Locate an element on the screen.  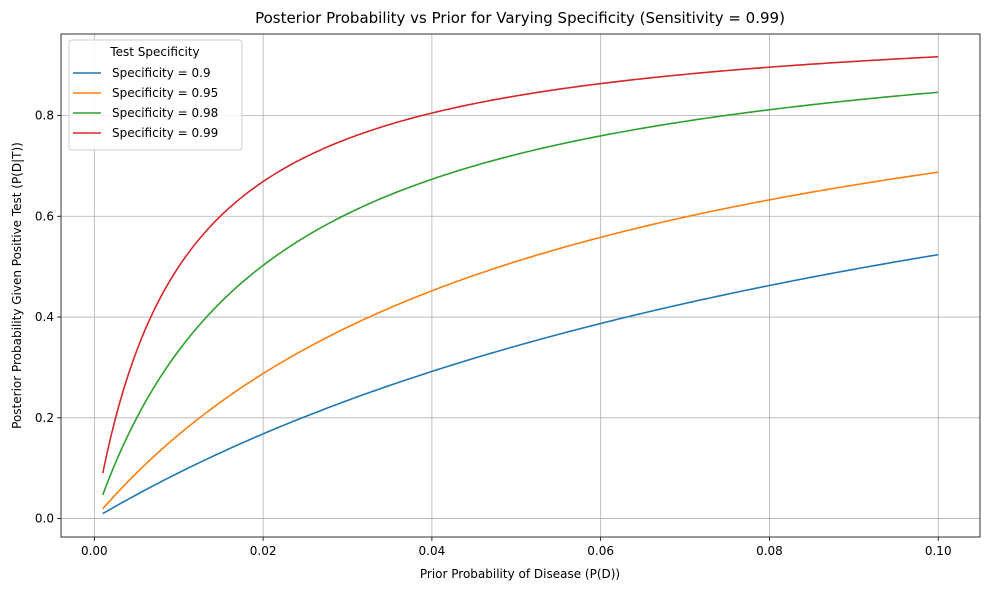
legend-label: Specificity = 0.9 is located at coordinates (161, 73).